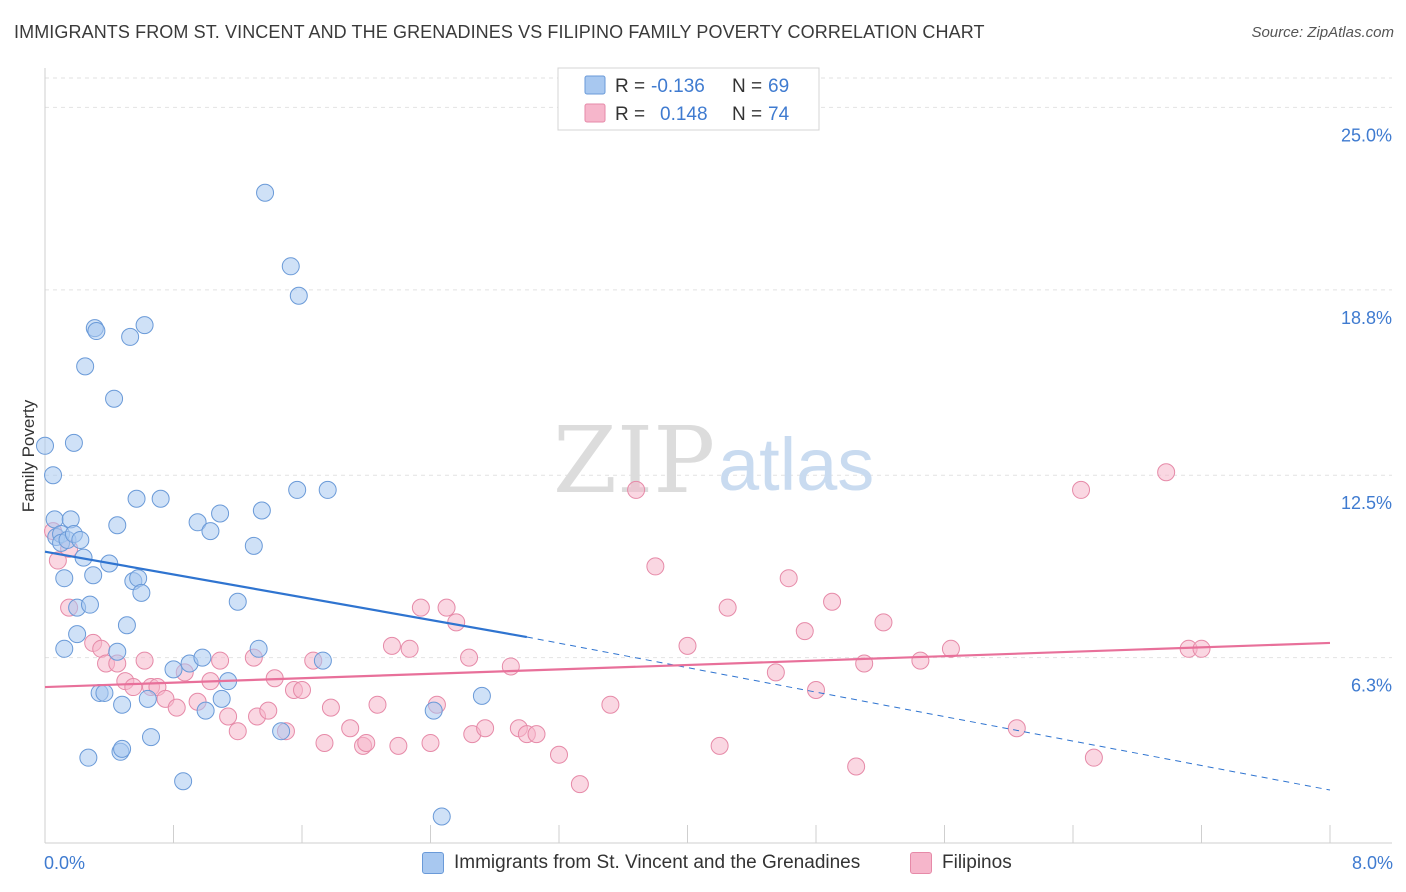 The image size is (1406, 892). Describe the element at coordinates (977, 862) in the screenshot. I see `legend-label-filipinos: Filipinos` at that location.